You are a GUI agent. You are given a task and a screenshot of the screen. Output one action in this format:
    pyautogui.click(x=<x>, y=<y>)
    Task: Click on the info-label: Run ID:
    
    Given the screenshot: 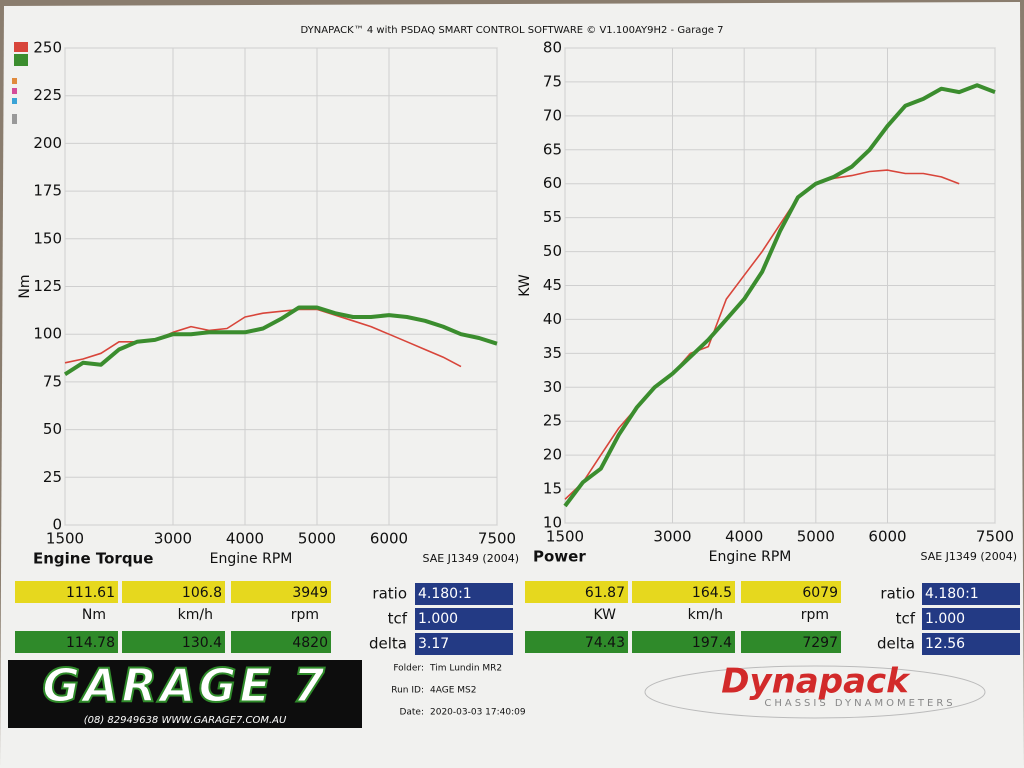 What is the action you would take?
    pyautogui.click(x=407, y=691)
    